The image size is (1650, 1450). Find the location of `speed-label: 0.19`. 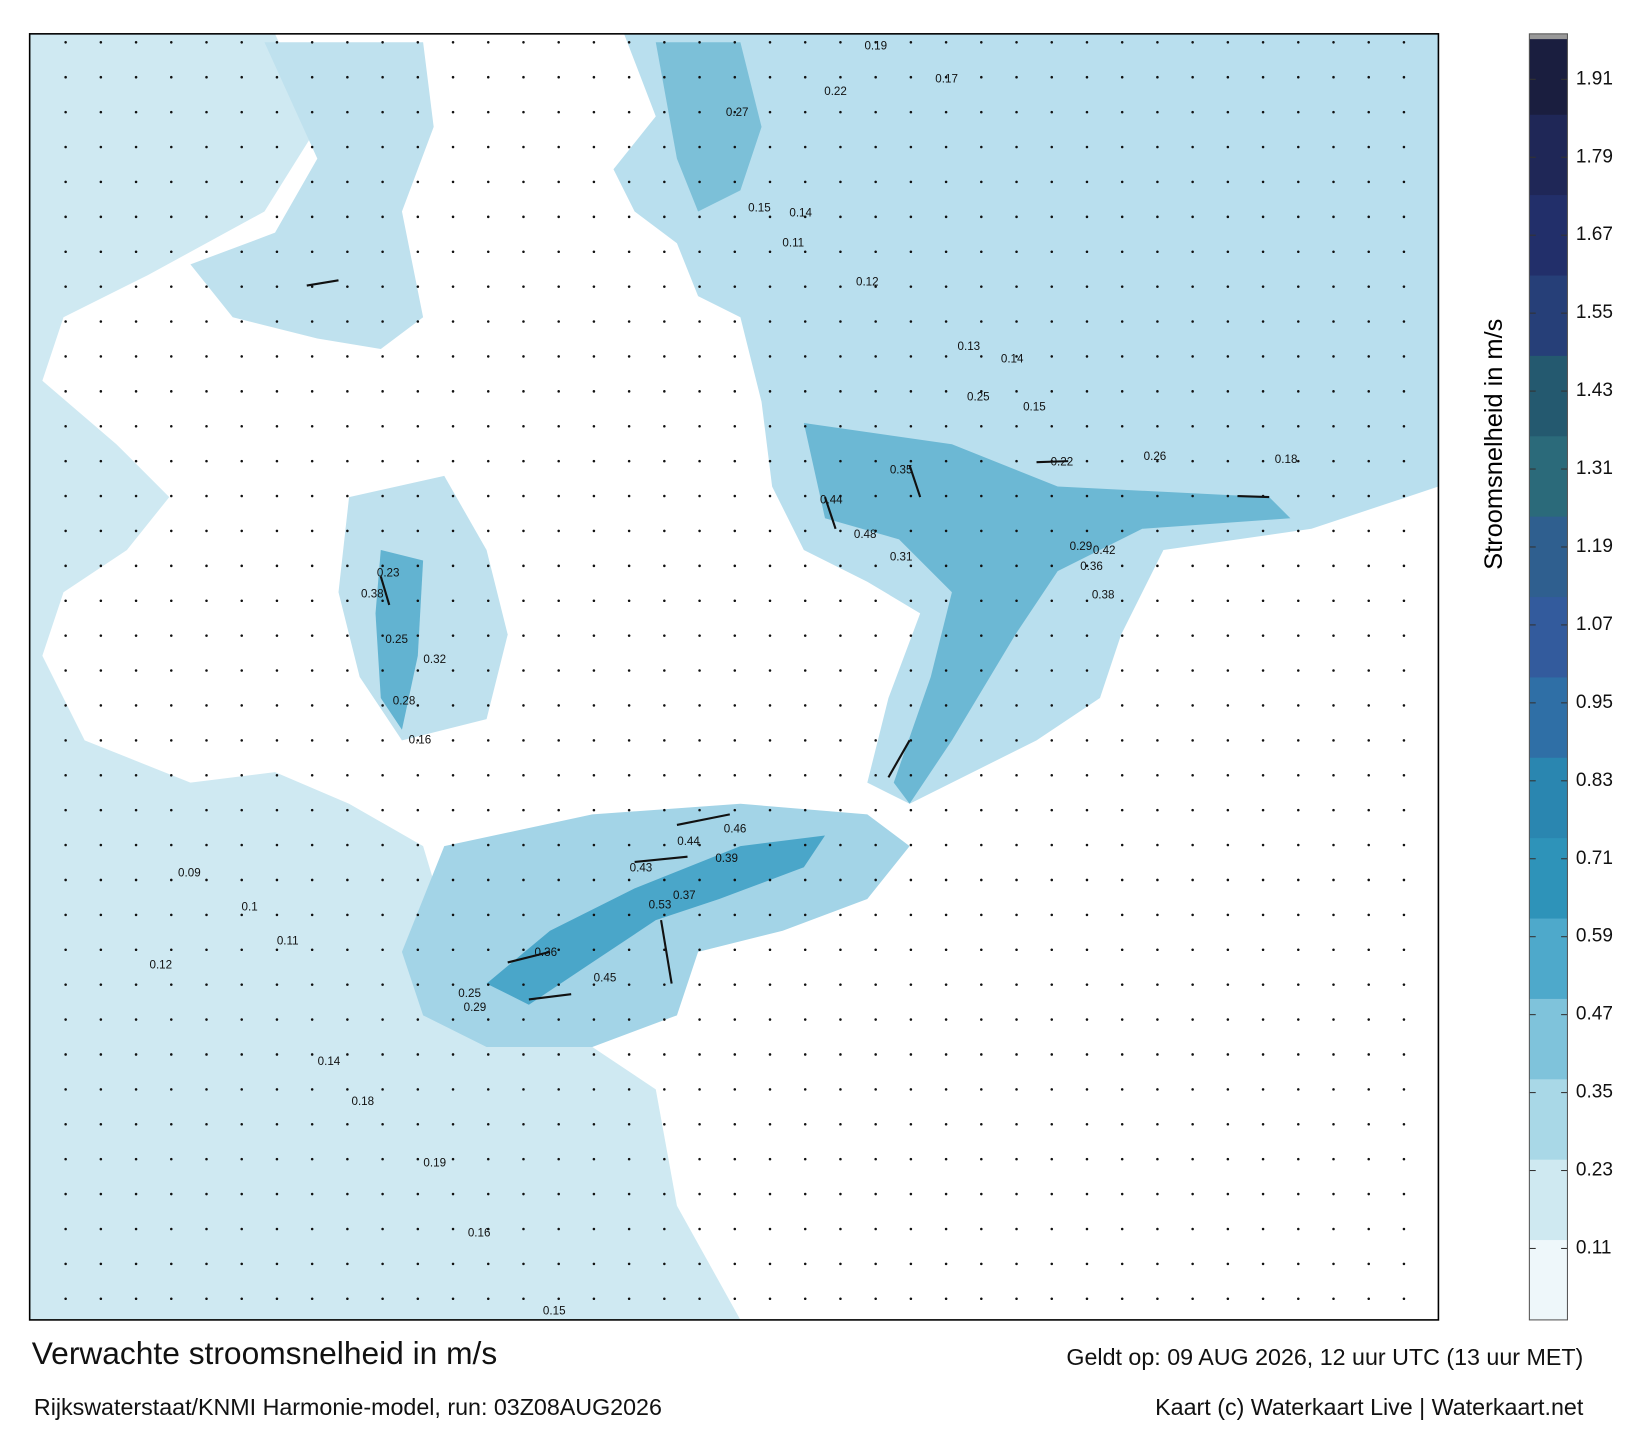

speed-label: 0.19 is located at coordinates (875, 46).